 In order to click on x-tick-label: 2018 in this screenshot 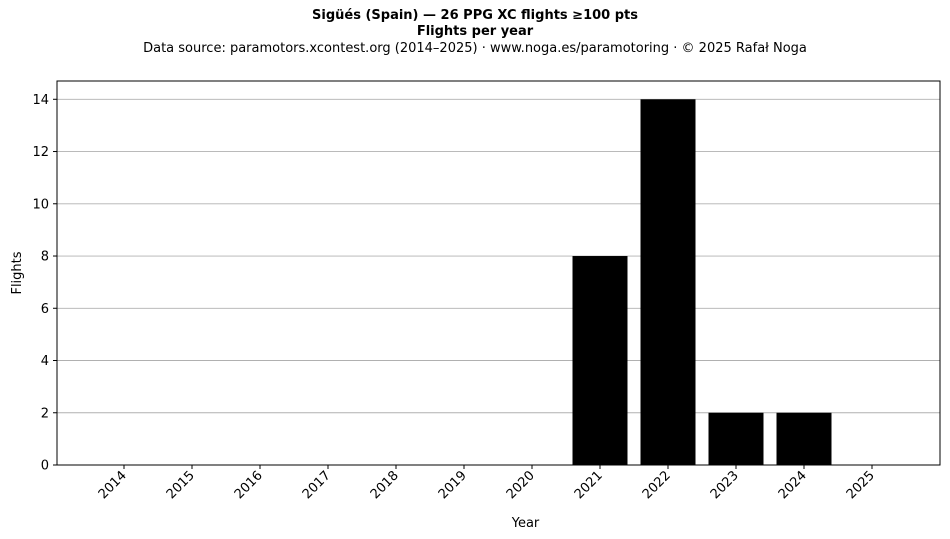, I will do `click(385, 485)`.